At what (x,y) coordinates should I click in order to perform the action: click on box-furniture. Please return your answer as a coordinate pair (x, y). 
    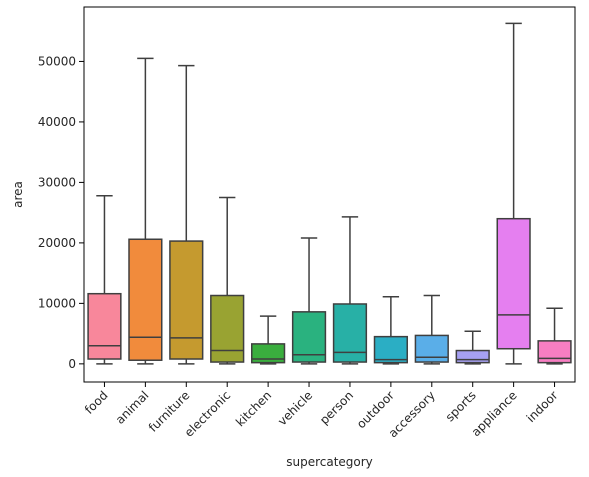
    Looking at the image, I should click on (186, 300).